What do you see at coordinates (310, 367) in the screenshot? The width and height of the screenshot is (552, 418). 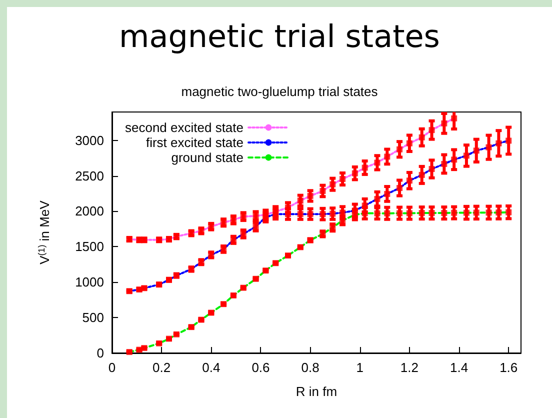 I see `x-tick-label: 0.8` at bounding box center [310, 367].